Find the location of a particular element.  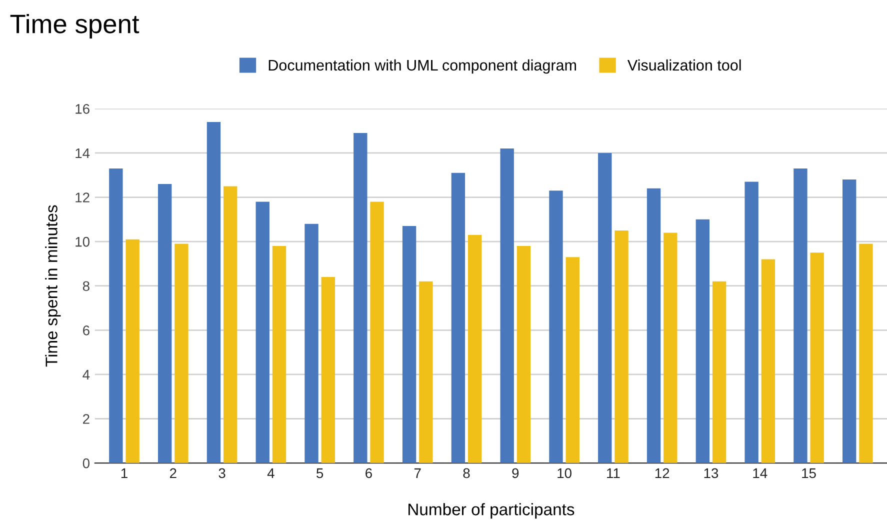

y-tick-label: 10 is located at coordinates (83, 241).